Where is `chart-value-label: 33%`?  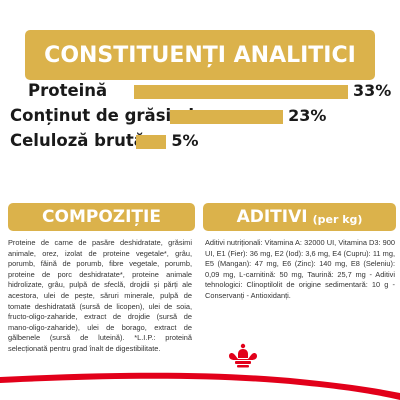
chart-value-label: 33% is located at coordinates (372, 90).